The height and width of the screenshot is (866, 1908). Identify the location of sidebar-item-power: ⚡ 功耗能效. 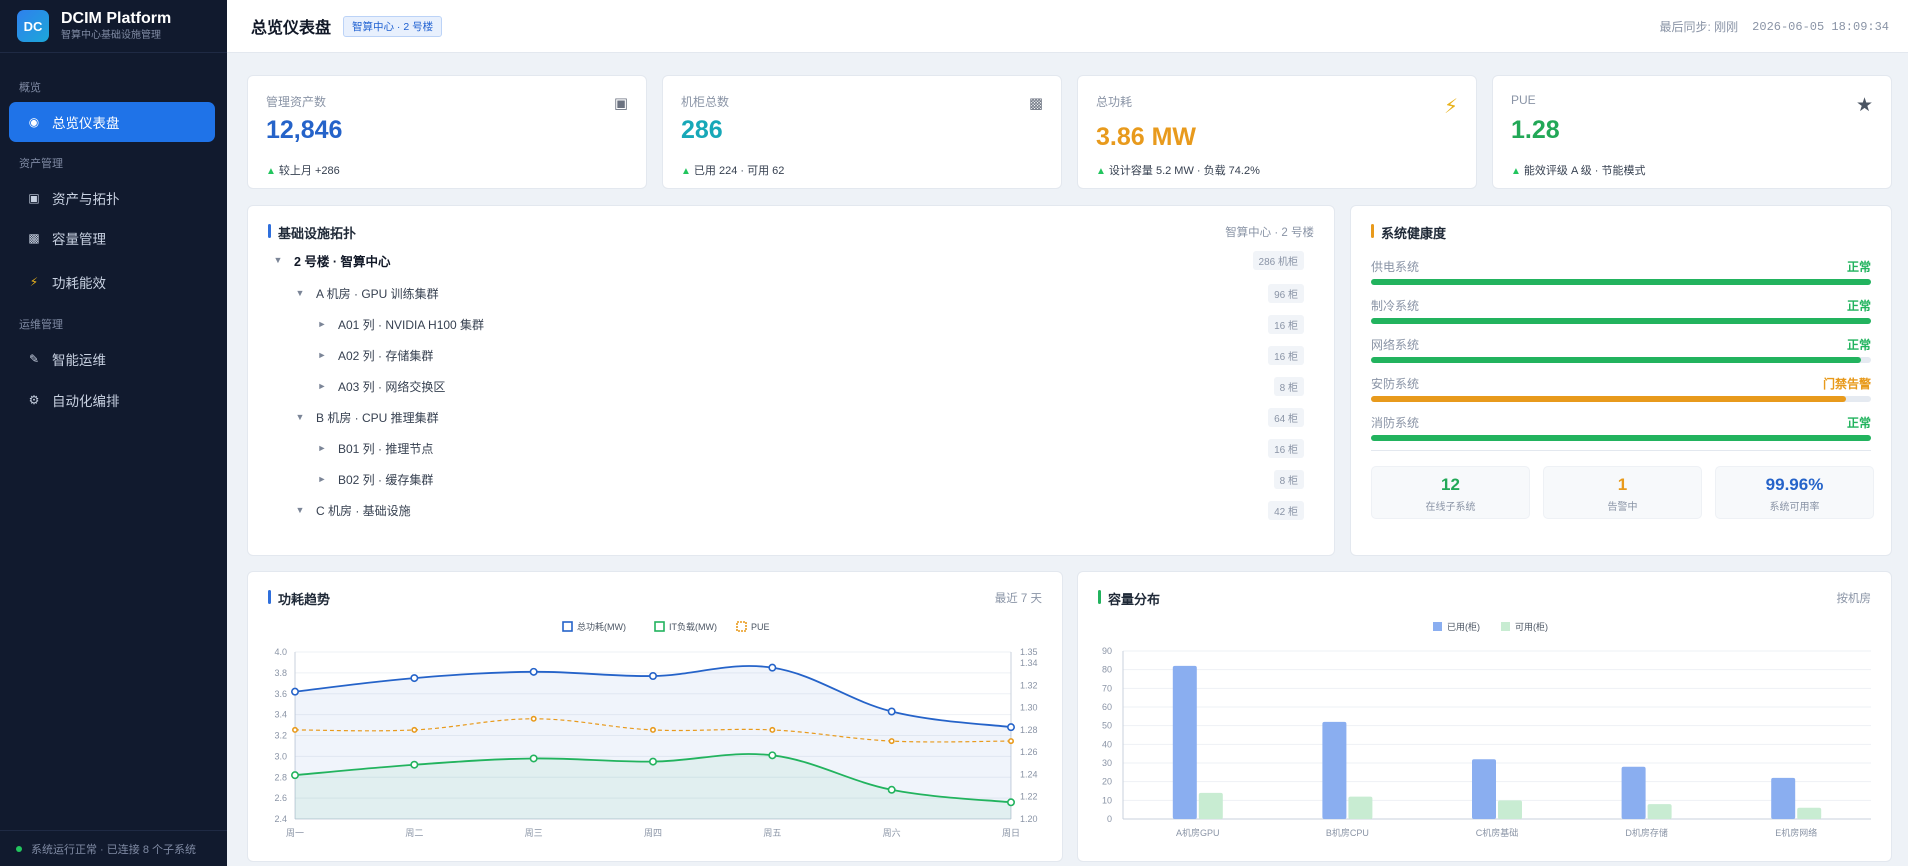
(112, 282).